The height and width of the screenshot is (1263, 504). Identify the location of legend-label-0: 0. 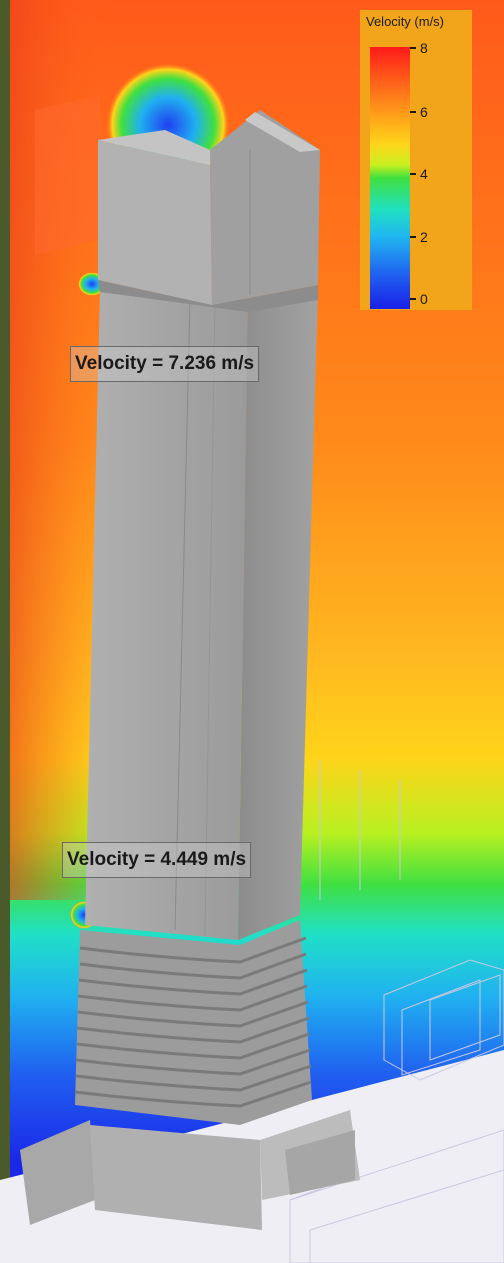
(424, 299).